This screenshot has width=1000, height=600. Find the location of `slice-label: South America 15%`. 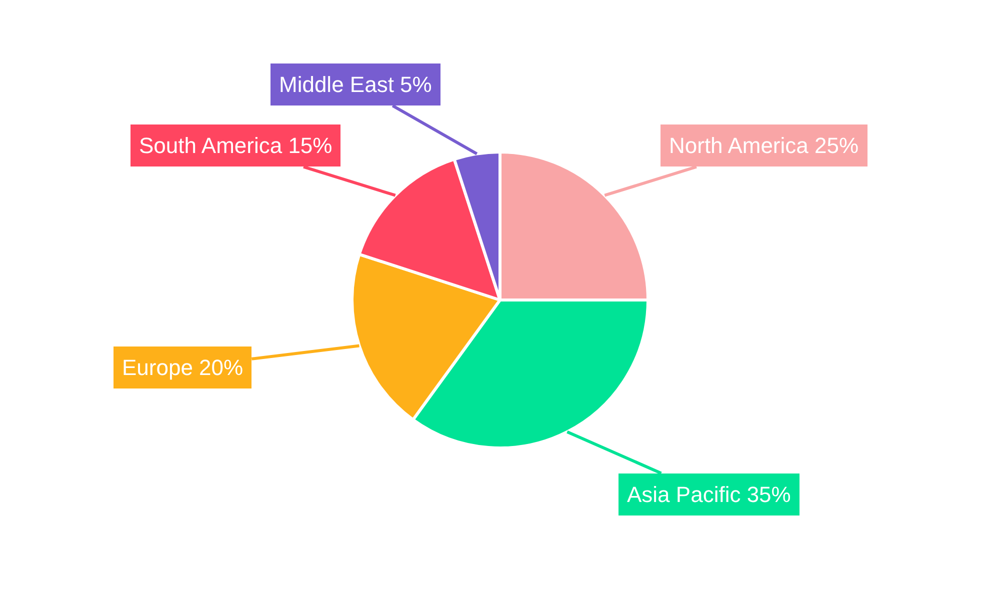

slice-label: South America 15% is located at coordinates (235, 145).